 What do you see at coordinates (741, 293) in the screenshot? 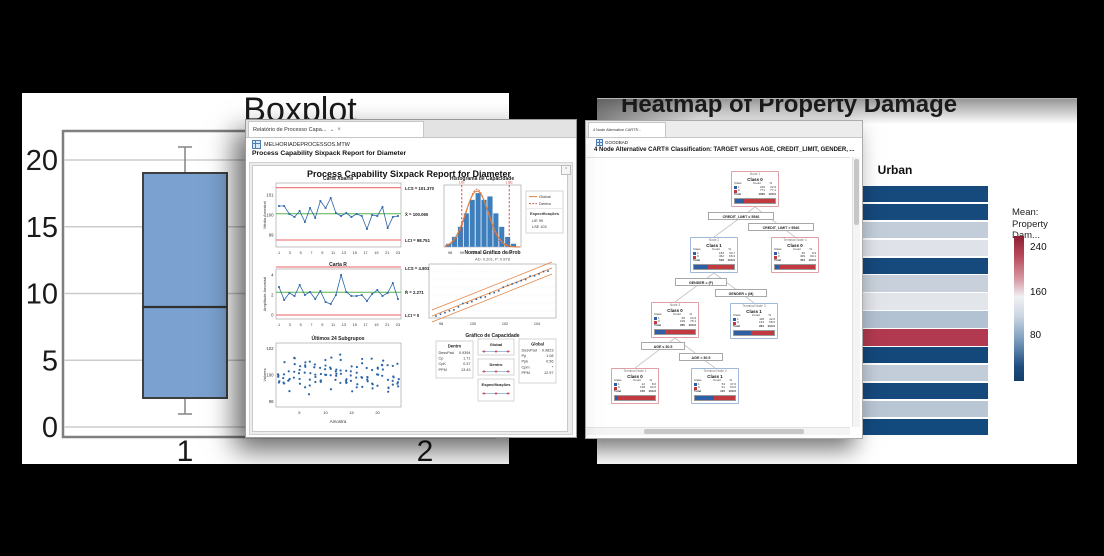
I see `cart-split-label: GENDER = (M)` at bounding box center [741, 293].